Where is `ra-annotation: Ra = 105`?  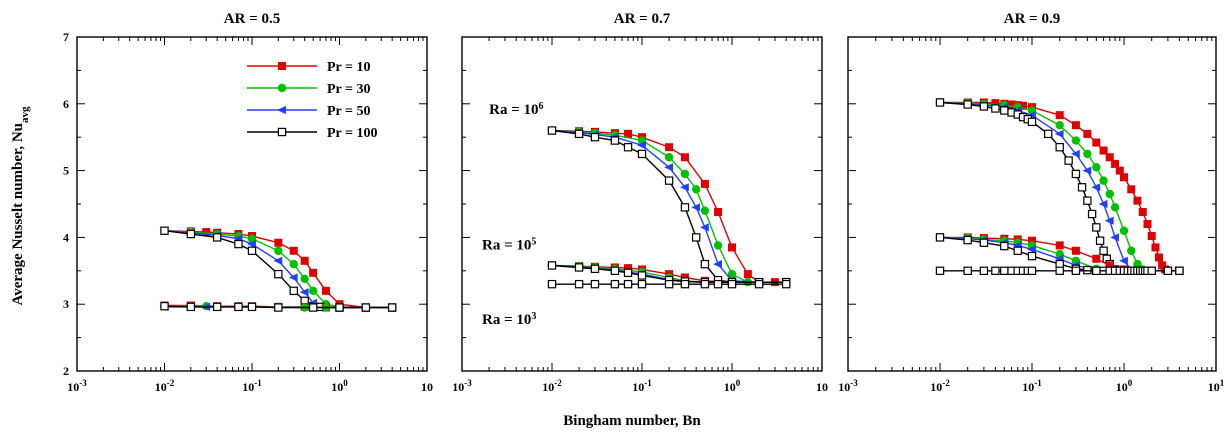 ra-annotation: Ra = 105 is located at coordinates (509, 245).